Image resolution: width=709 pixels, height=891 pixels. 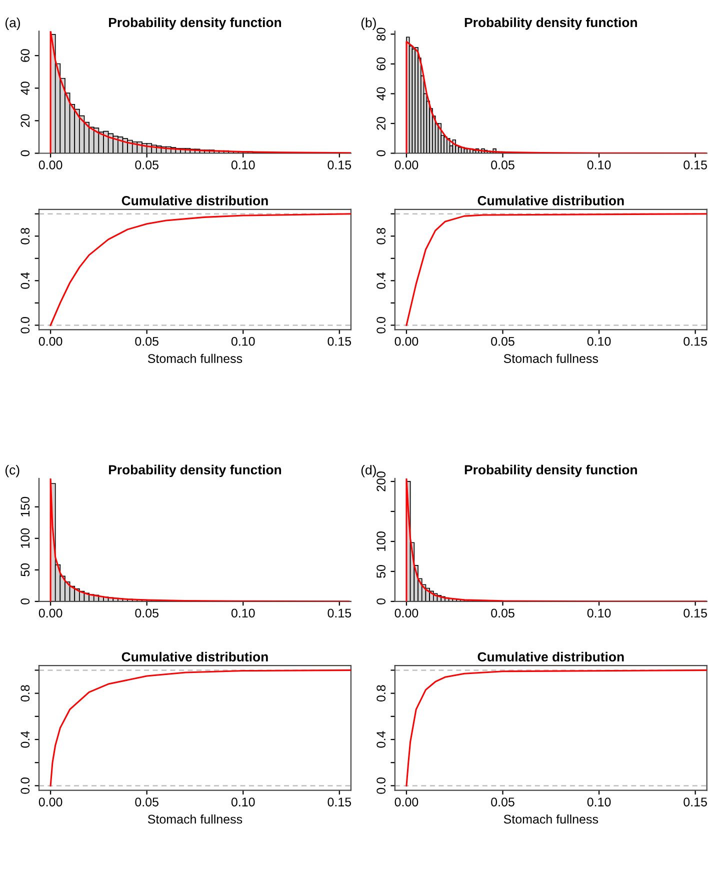 I want to click on text: (a), so click(x=13, y=24).